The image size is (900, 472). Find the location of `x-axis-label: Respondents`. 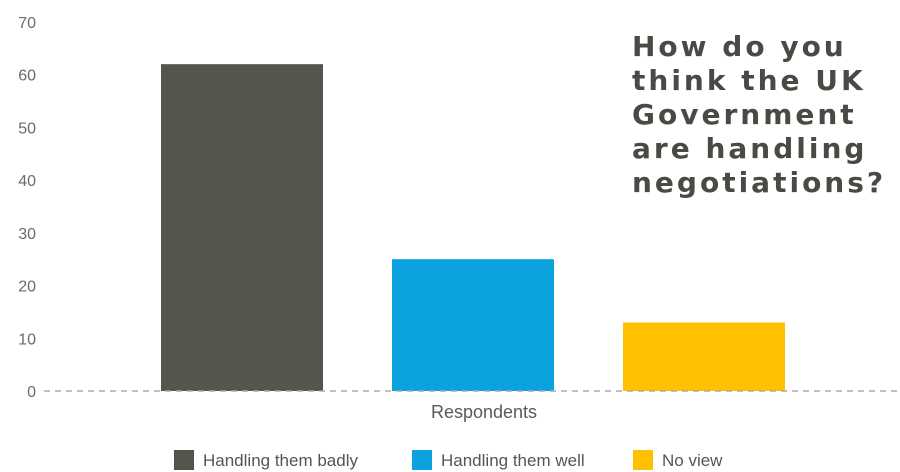

x-axis-label: Respondents is located at coordinates (484, 412).